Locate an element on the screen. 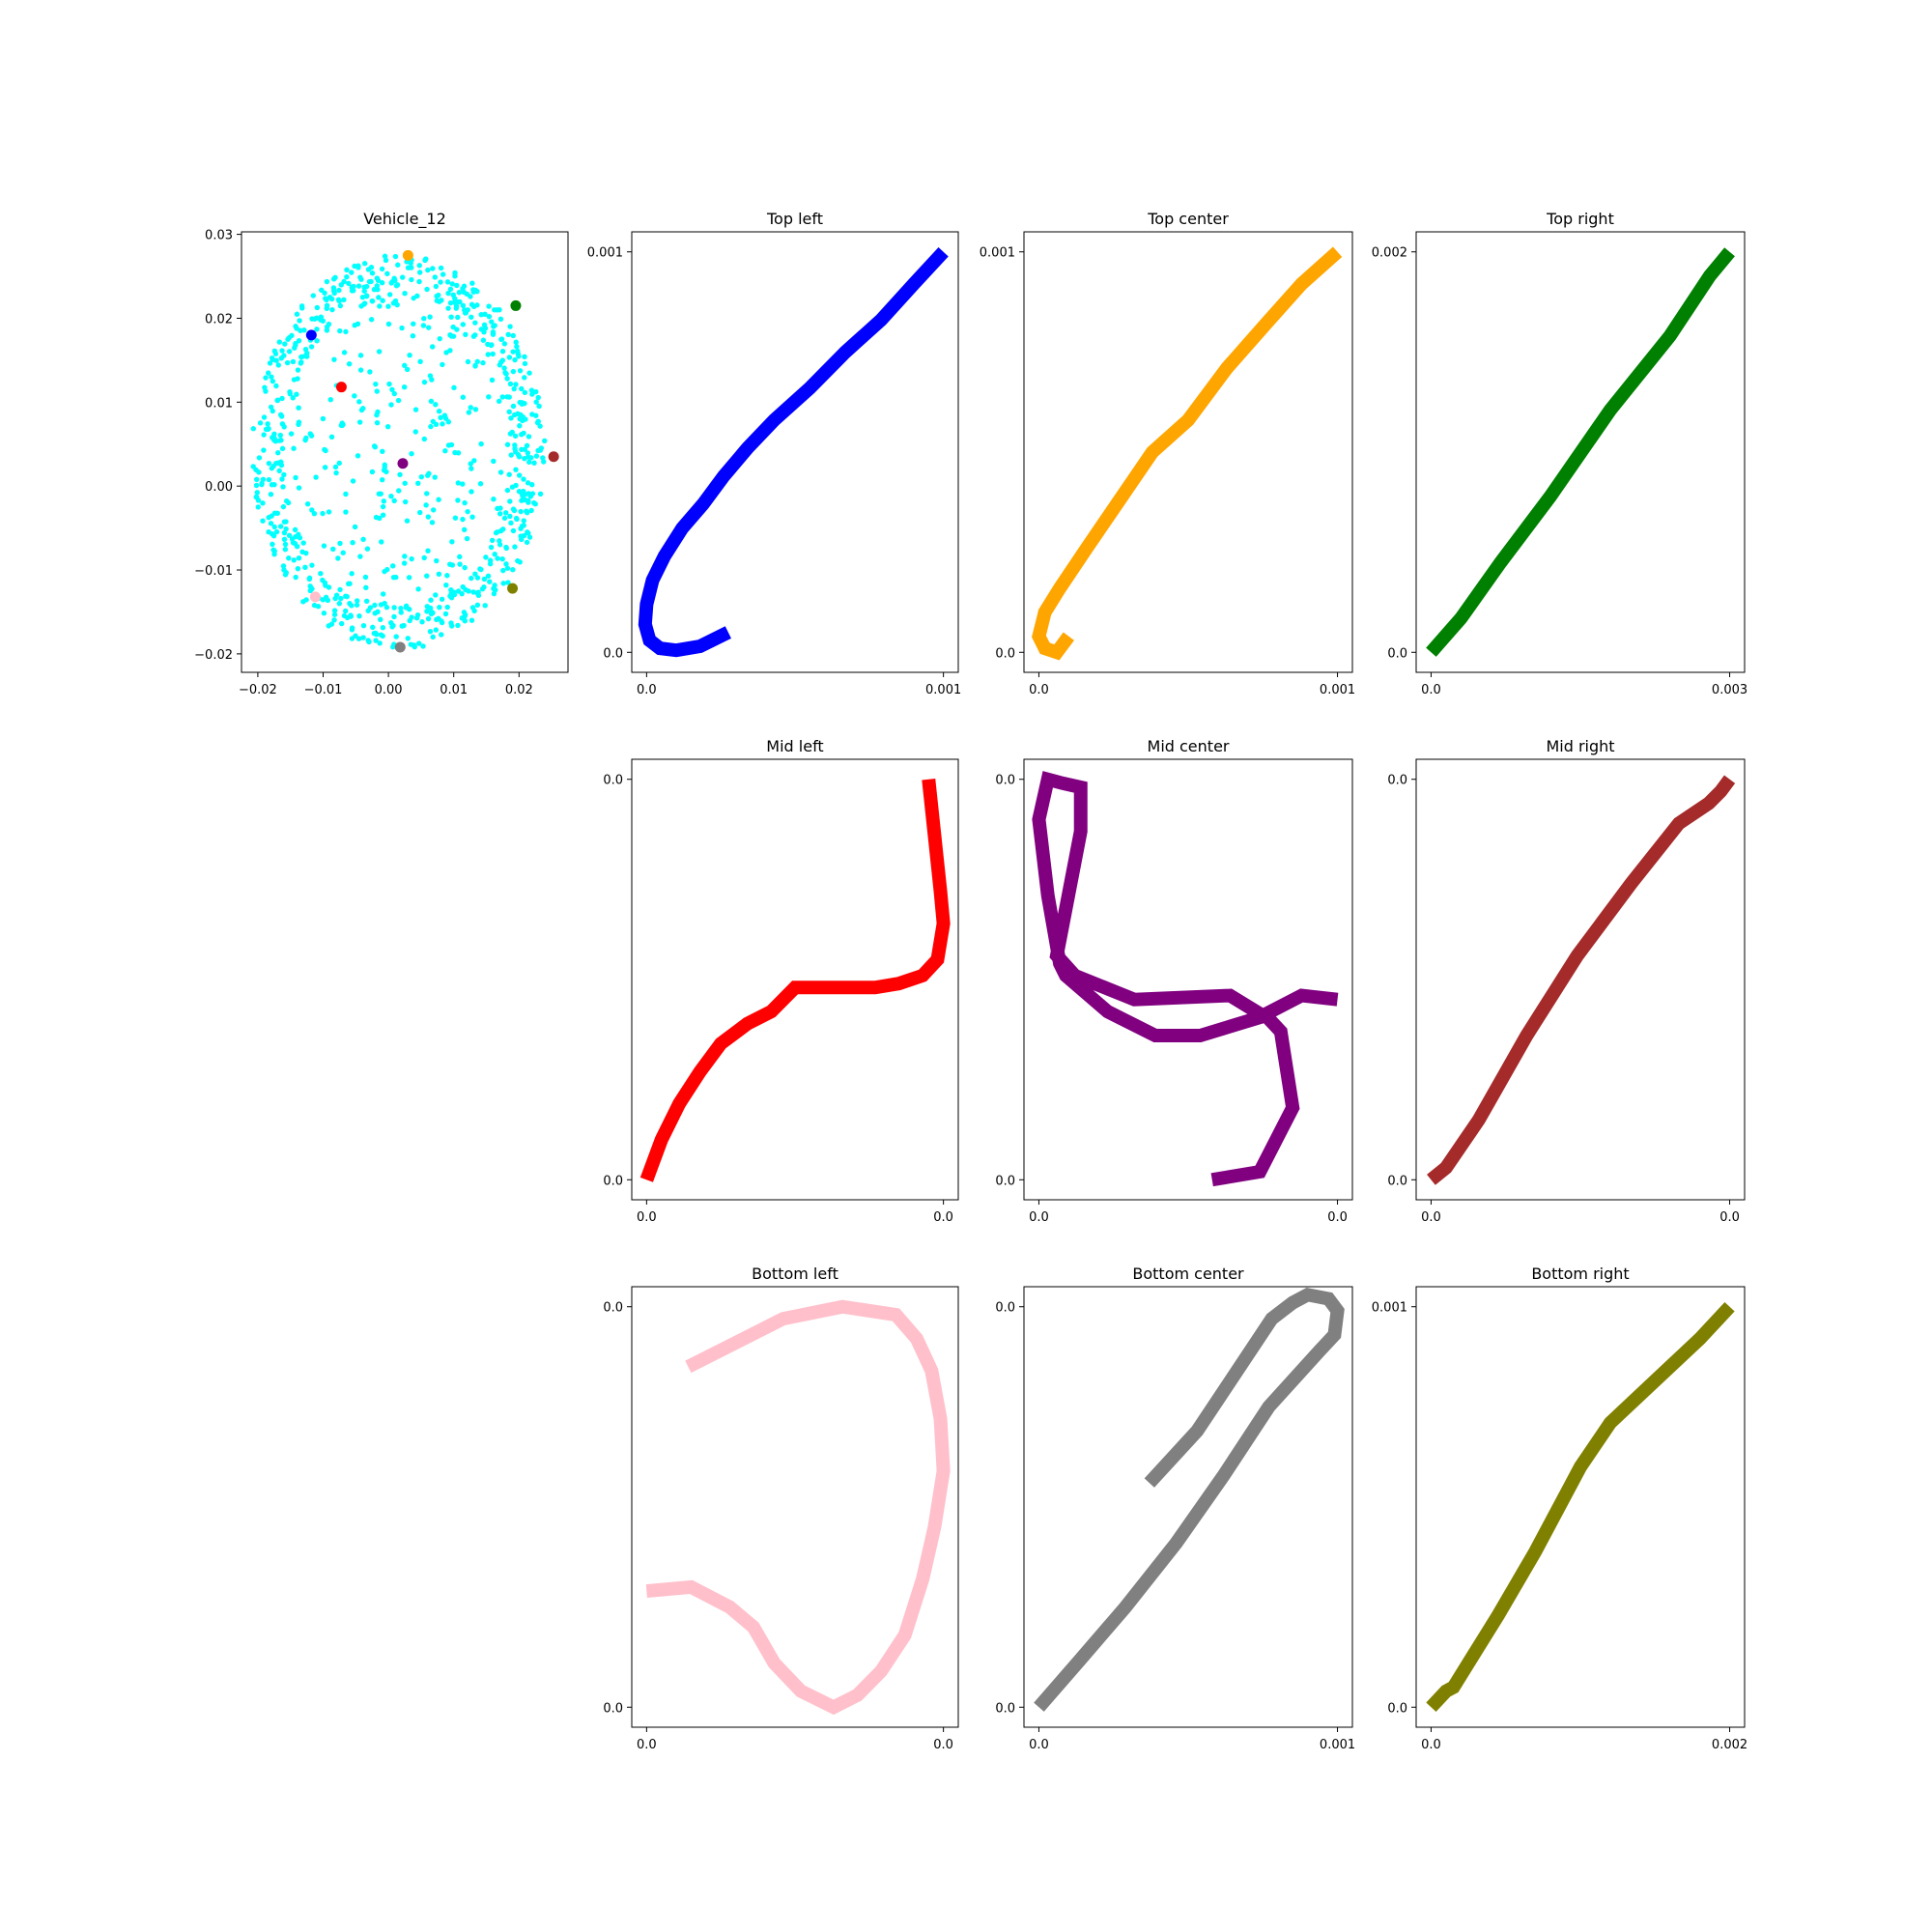 This screenshot has width=1932, height=1932. x-tick-label: 0.00 is located at coordinates (389, 690).